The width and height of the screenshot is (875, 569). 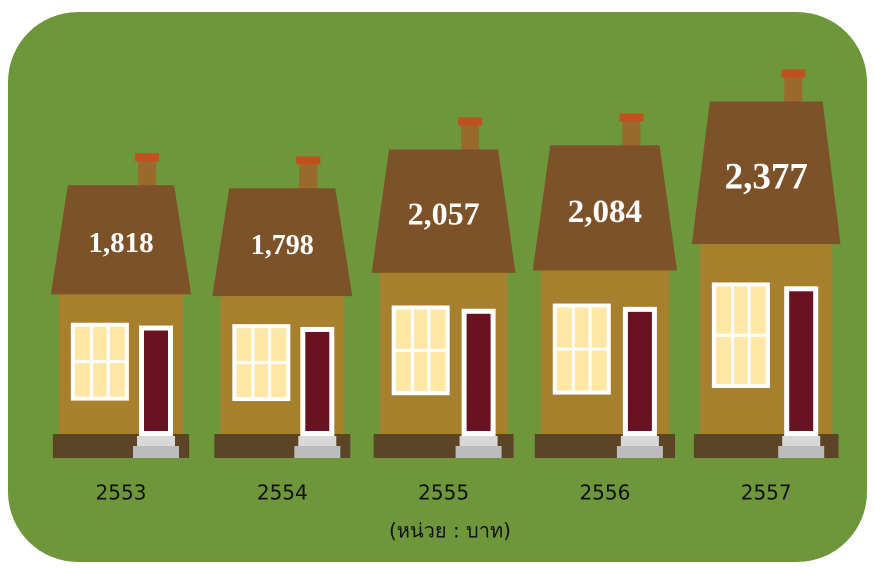 I want to click on value-label: 1,818, so click(x=120, y=243).